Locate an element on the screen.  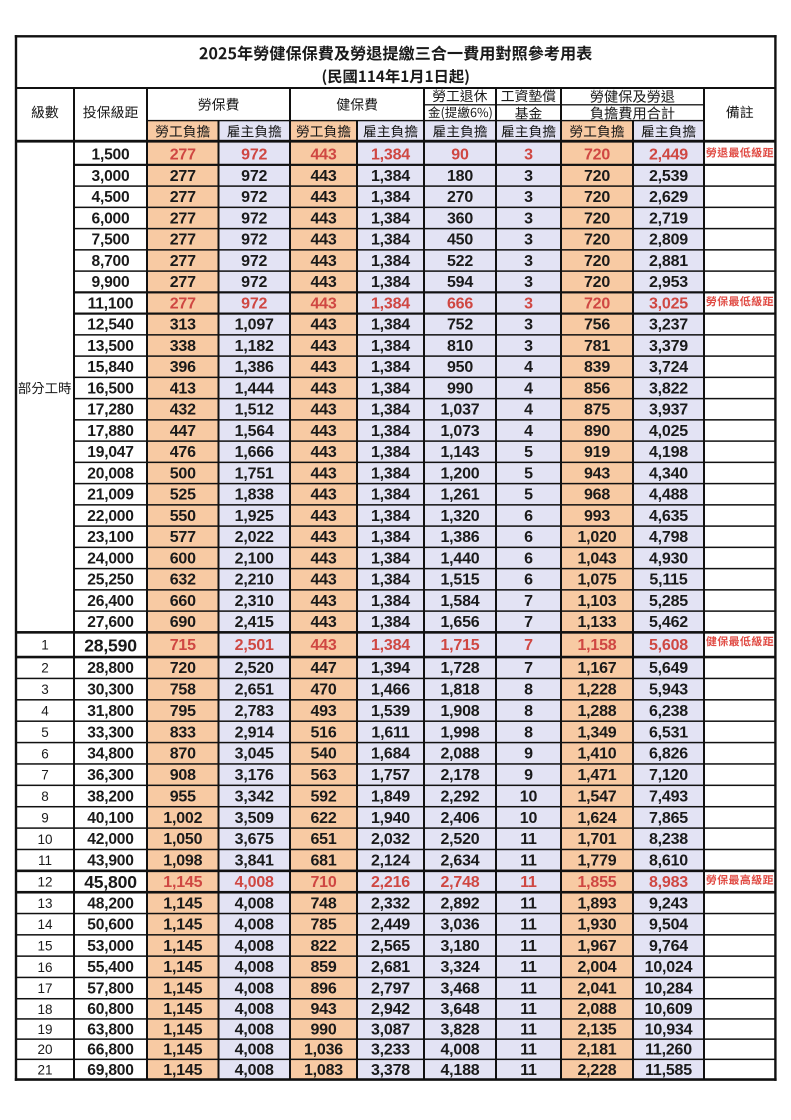
svg-text: 7,500 is located at coordinates (110, 240).